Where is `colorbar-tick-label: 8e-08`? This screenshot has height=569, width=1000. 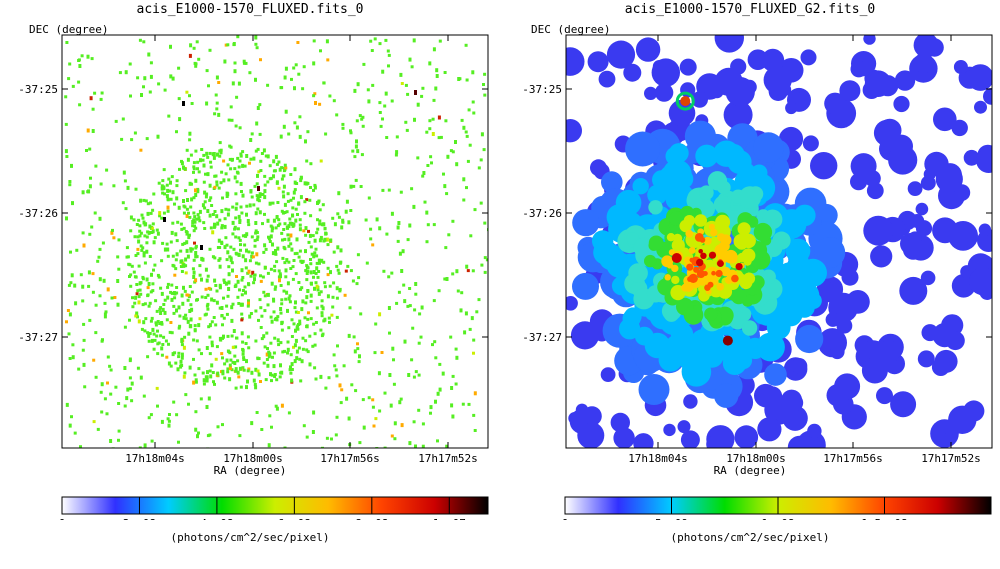
colorbar-tick-label: 8e-08 is located at coordinates (371, 518).